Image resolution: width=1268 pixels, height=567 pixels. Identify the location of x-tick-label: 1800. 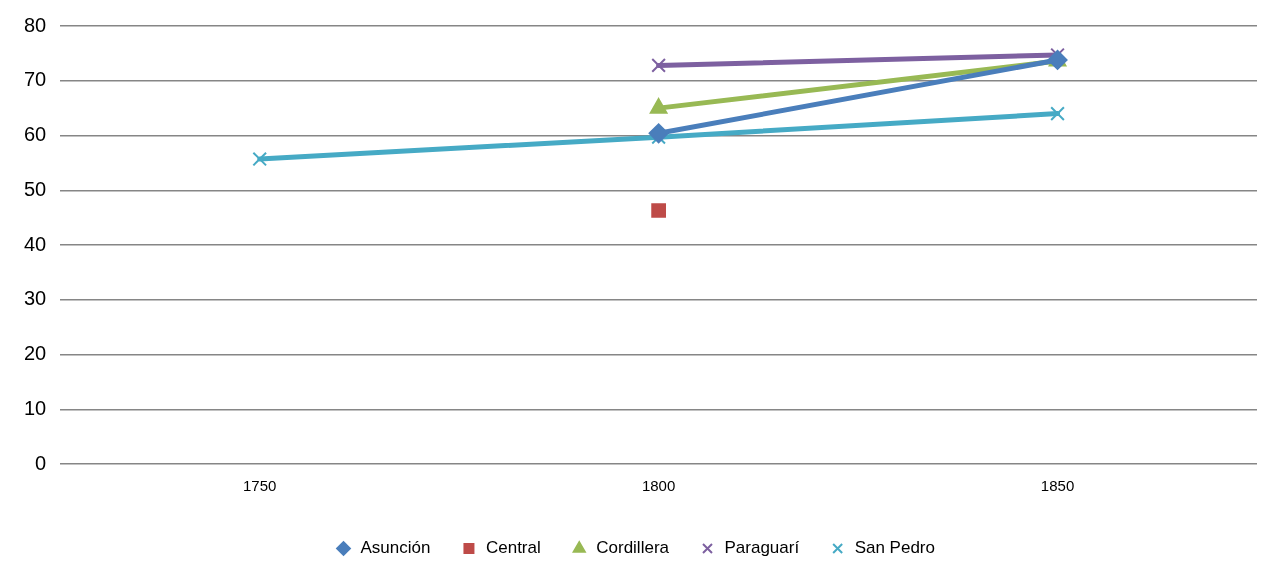
(658, 486).